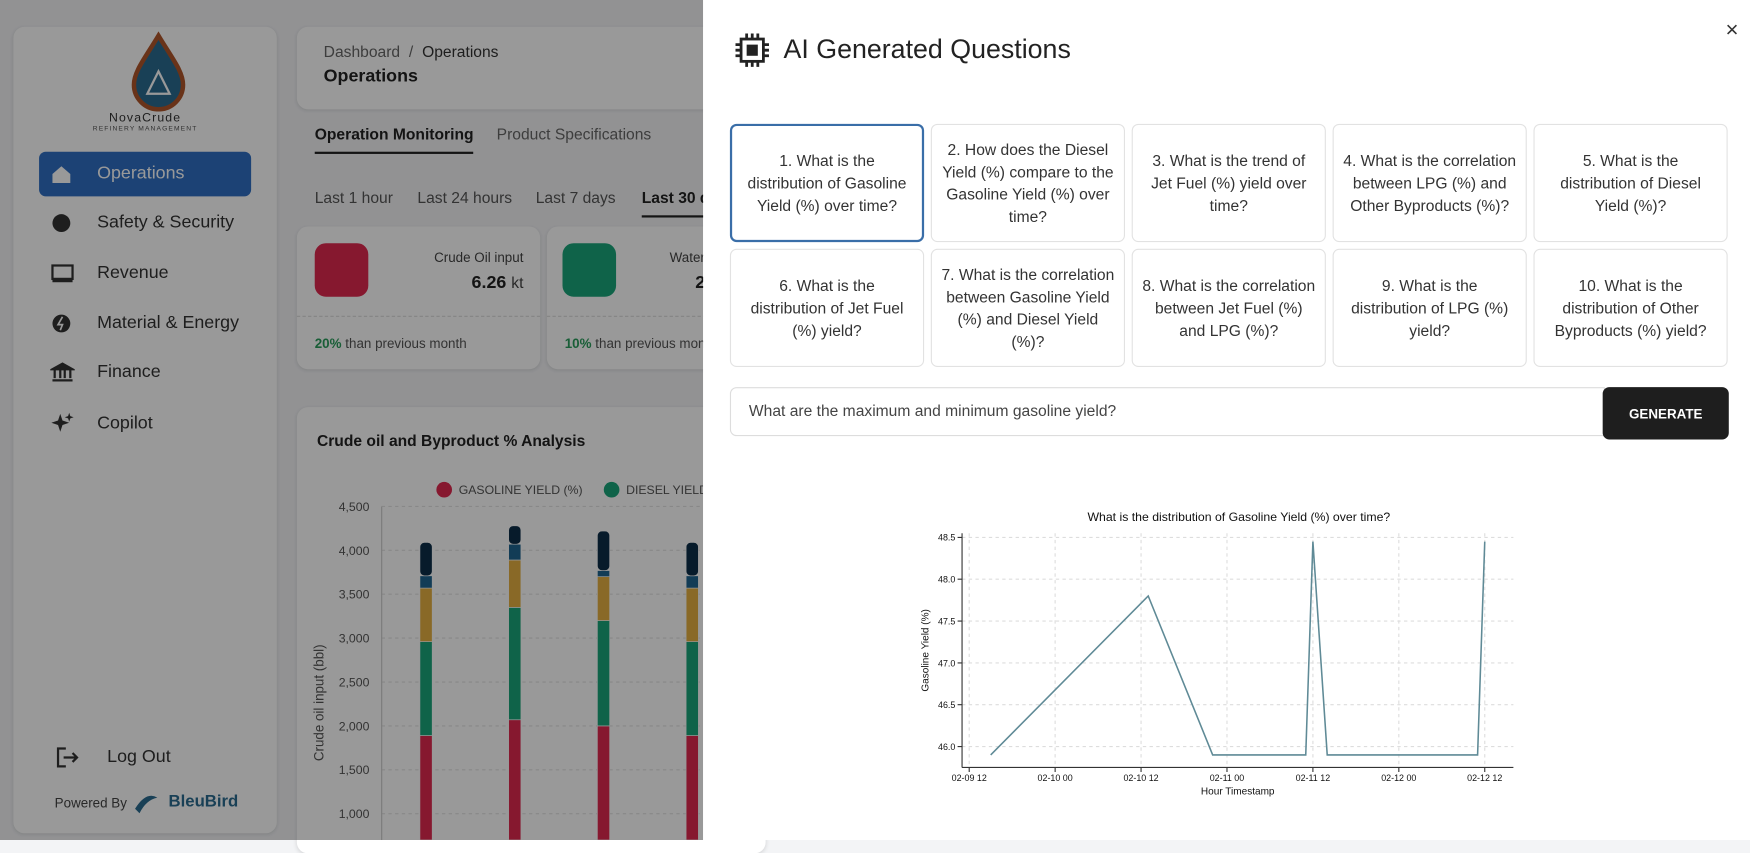 This screenshot has height=853, width=1750. What do you see at coordinates (1055, 778) in the screenshot?
I see `x-tick-label: 02-10 00` at bounding box center [1055, 778].